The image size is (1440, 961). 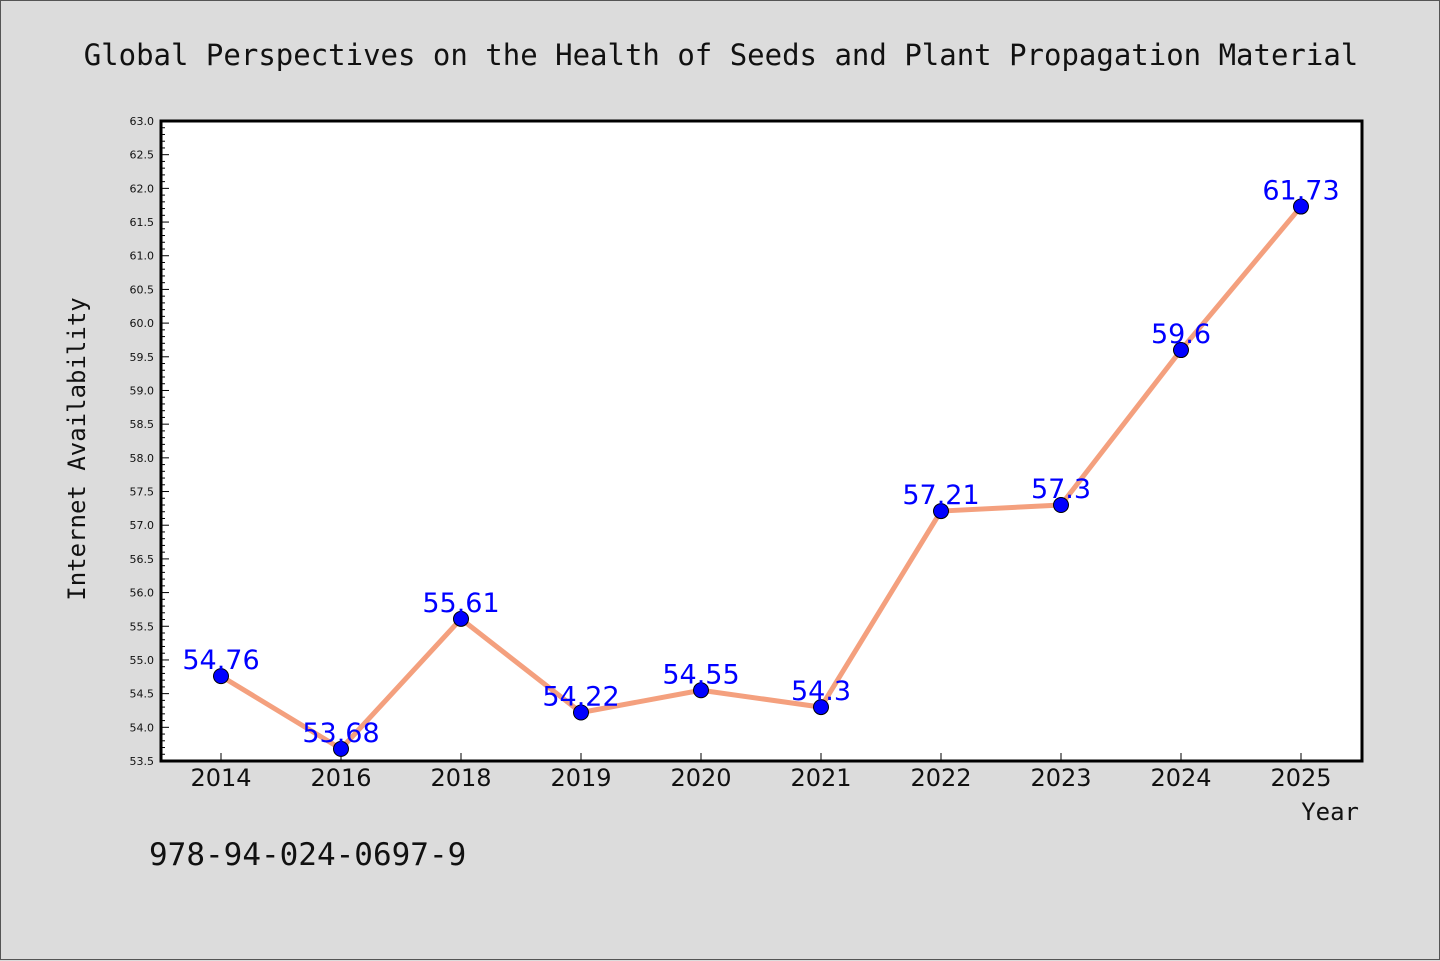 I want to click on x-tick-label: 2021, so click(x=820, y=778).